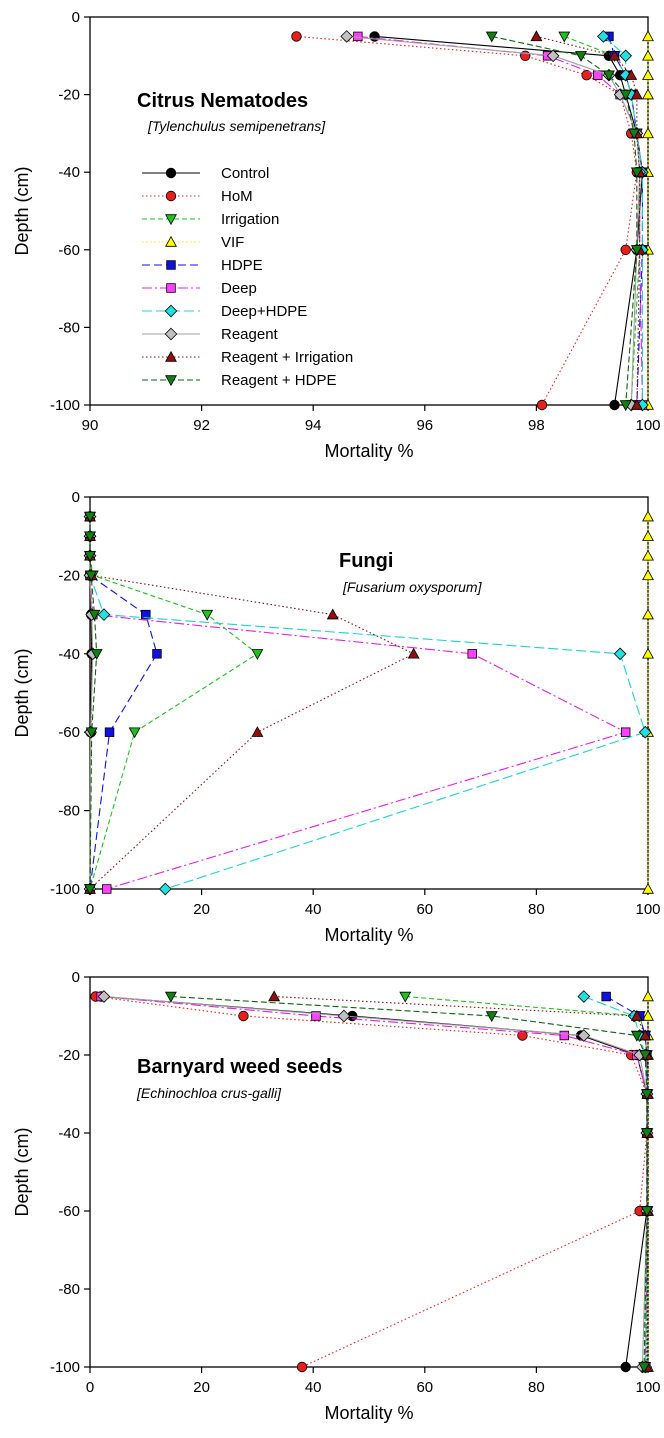  I want to click on x-tick-label: 92, so click(201, 425).